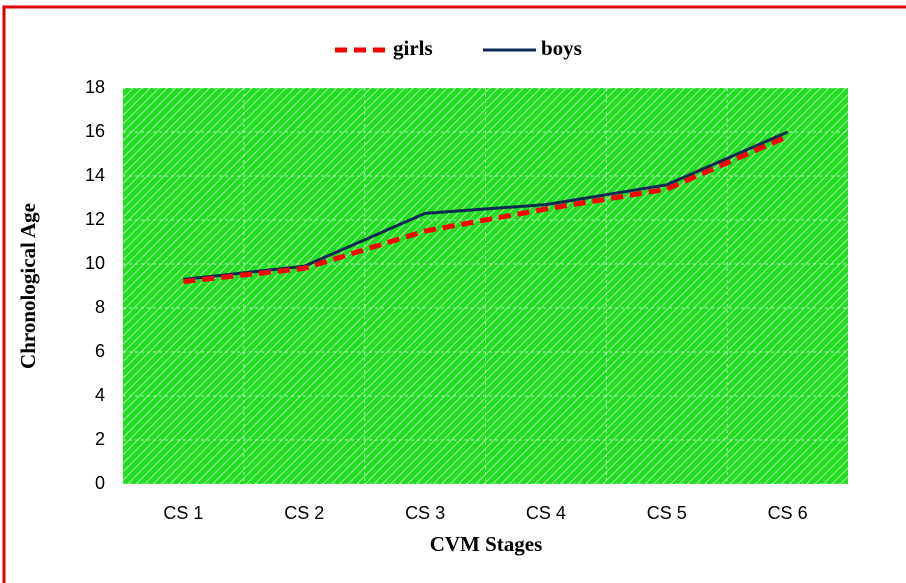  Describe the element at coordinates (95, 219) in the screenshot. I see `y-tick-label: 12` at that location.